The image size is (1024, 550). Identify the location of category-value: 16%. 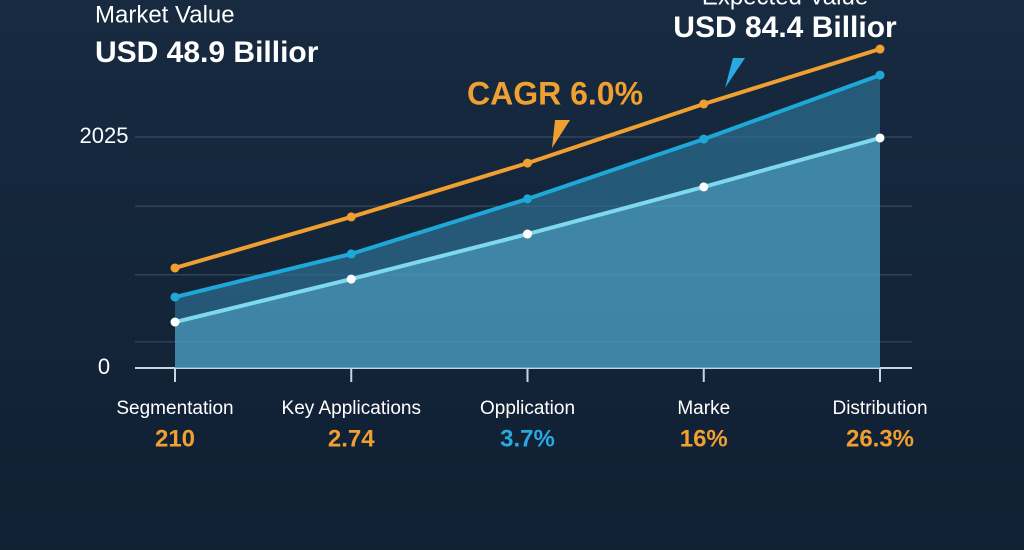
(704, 438).